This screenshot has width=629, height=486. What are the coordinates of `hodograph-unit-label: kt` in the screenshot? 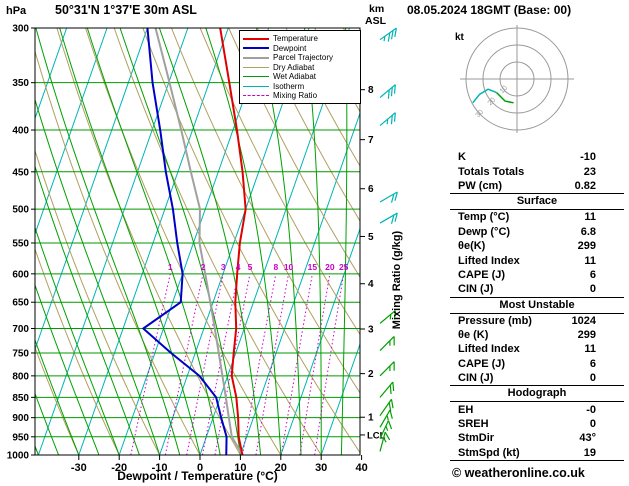 It's located at (460, 37).